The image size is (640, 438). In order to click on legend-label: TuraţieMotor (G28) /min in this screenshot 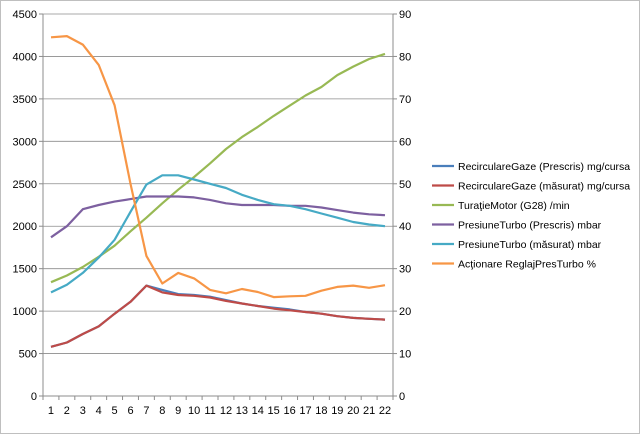, I will do `click(514, 206)`.